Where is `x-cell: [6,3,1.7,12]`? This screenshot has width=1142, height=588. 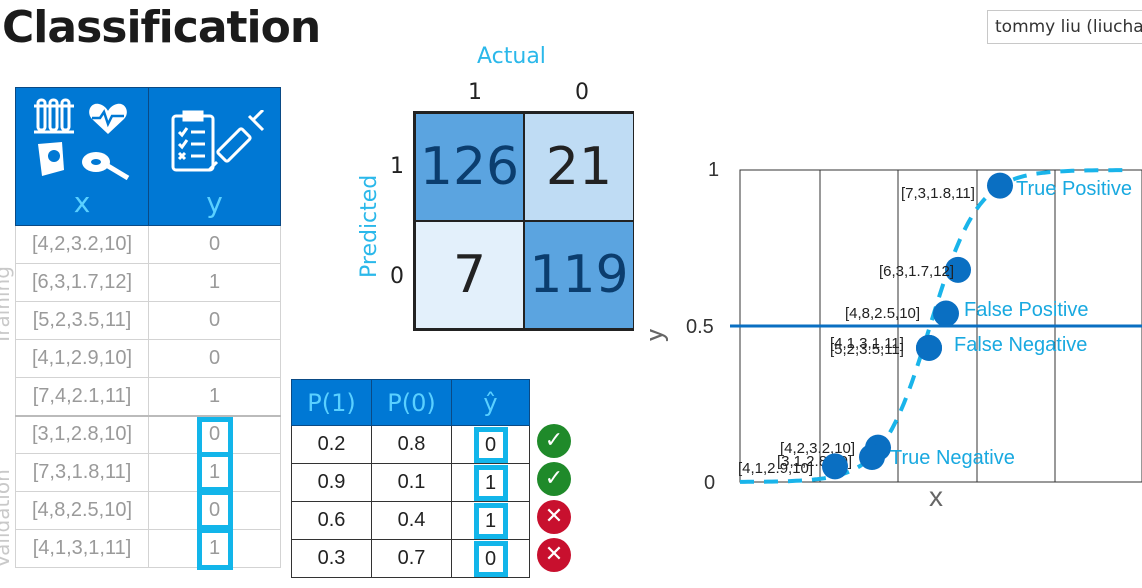 x-cell: [6,3,1.7,12] is located at coordinates (82, 282).